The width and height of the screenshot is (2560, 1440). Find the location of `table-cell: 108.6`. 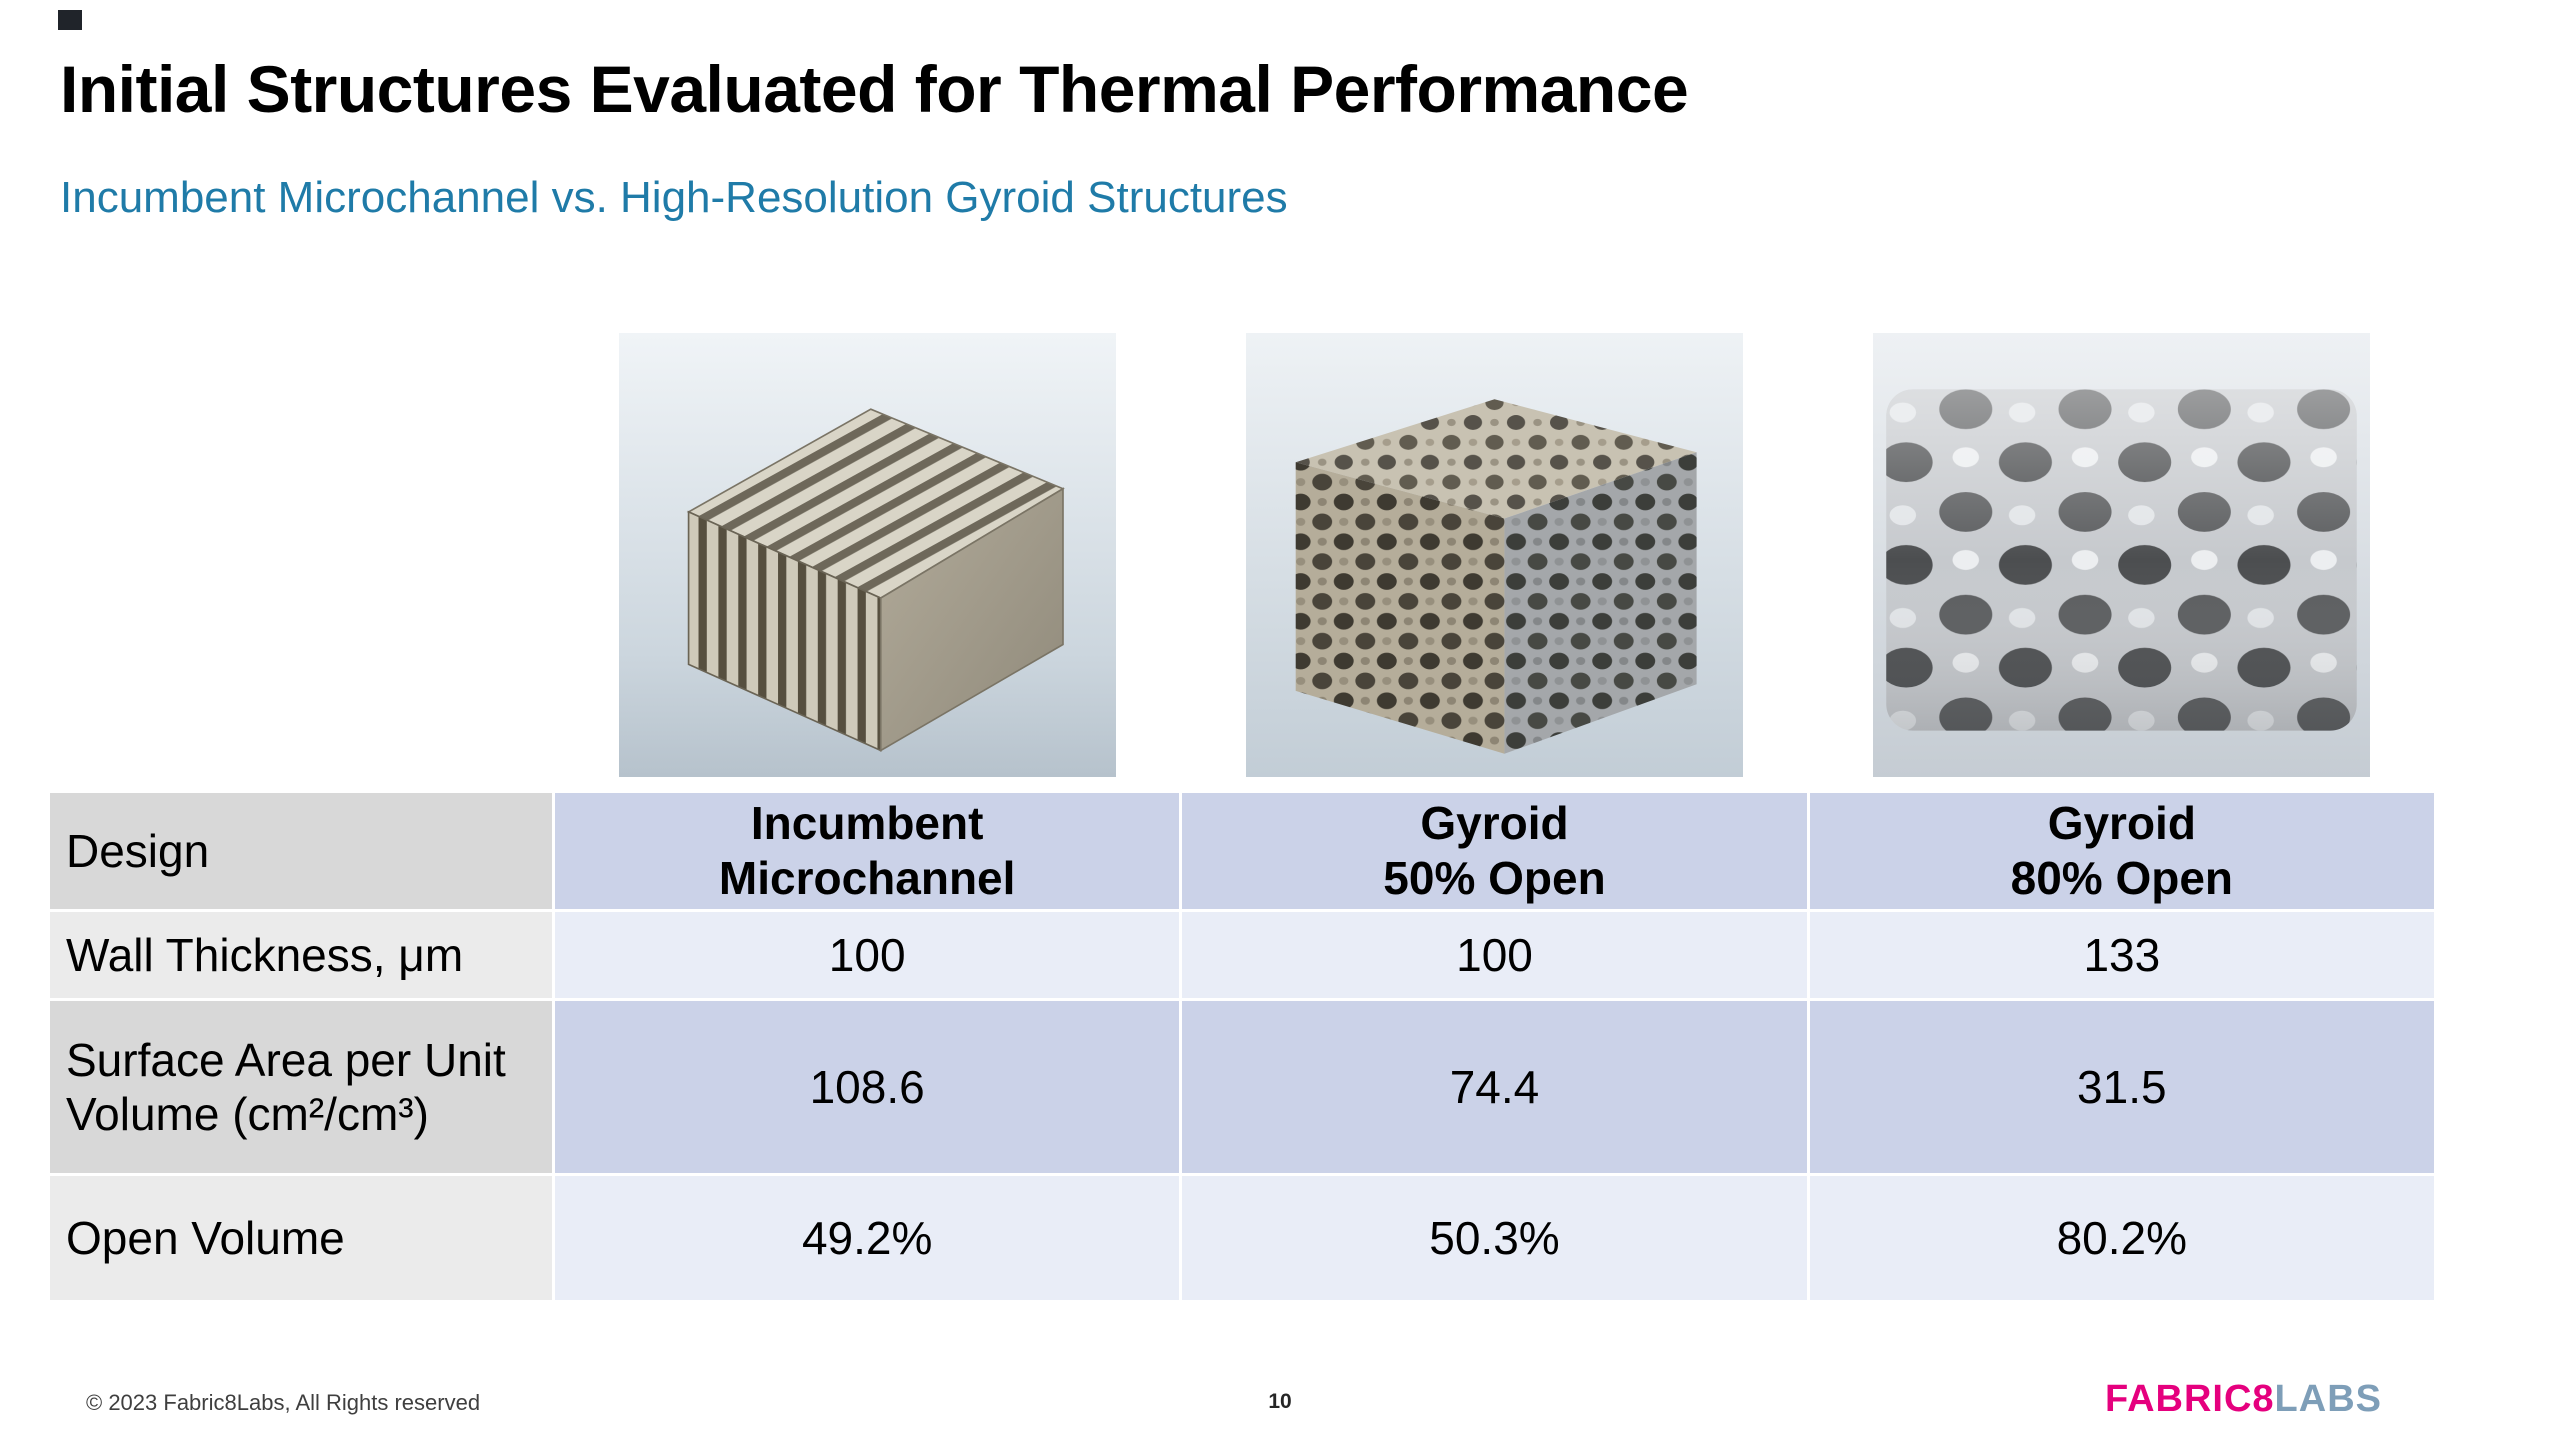

table-cell: 108.6 is located at coordinates (867, 1087).